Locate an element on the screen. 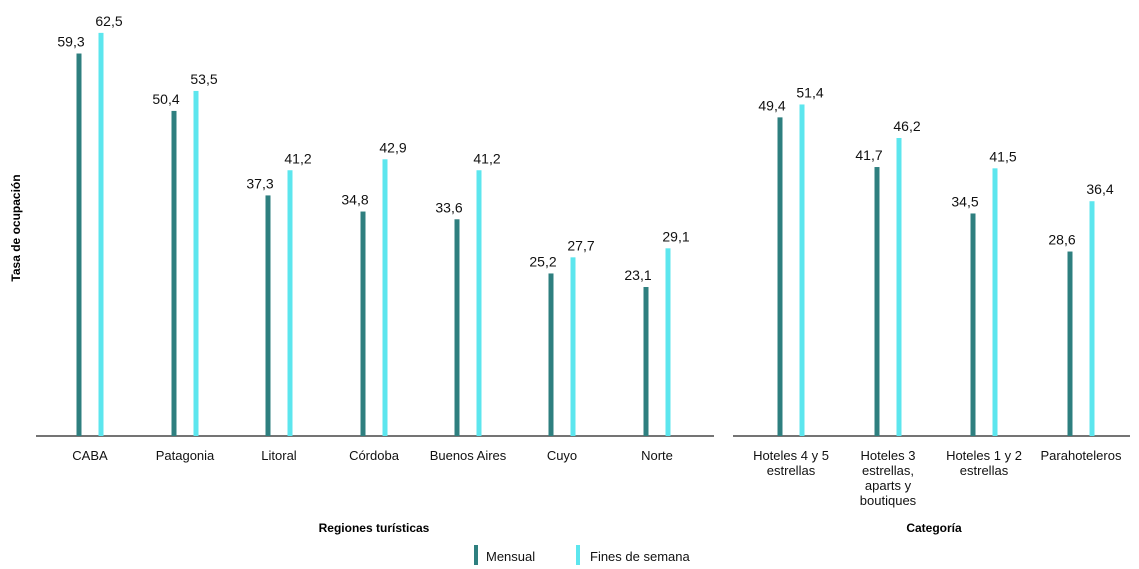 This screenshot has height=569, width=1139. data-label: 34,8 is located at coordinates (354, 200).